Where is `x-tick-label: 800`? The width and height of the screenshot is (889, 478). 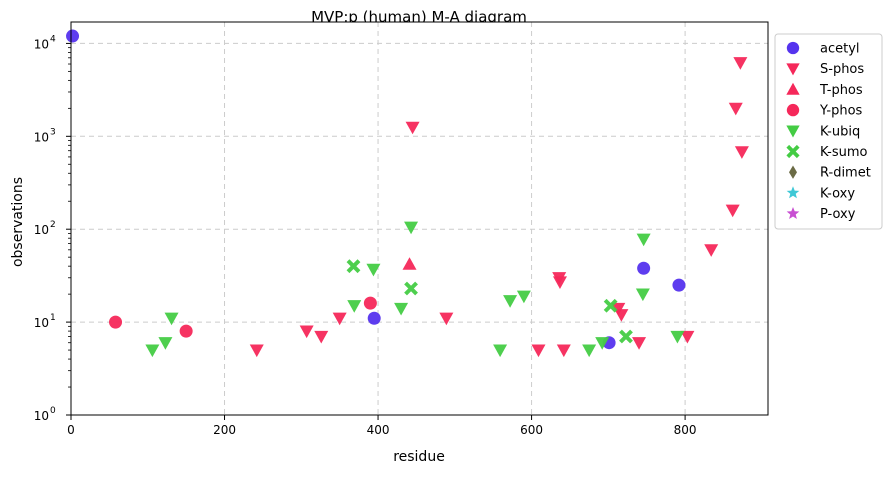 x-tick-label: 800 is located at coordinates (685, 430).